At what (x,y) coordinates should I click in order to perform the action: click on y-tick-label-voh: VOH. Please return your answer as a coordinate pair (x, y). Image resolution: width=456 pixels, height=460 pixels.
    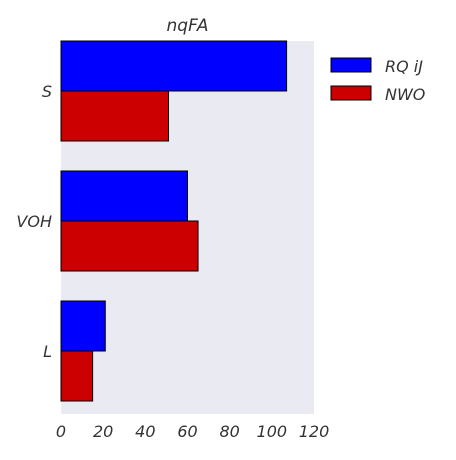
    Looking at the image, I should click on (34, 221).